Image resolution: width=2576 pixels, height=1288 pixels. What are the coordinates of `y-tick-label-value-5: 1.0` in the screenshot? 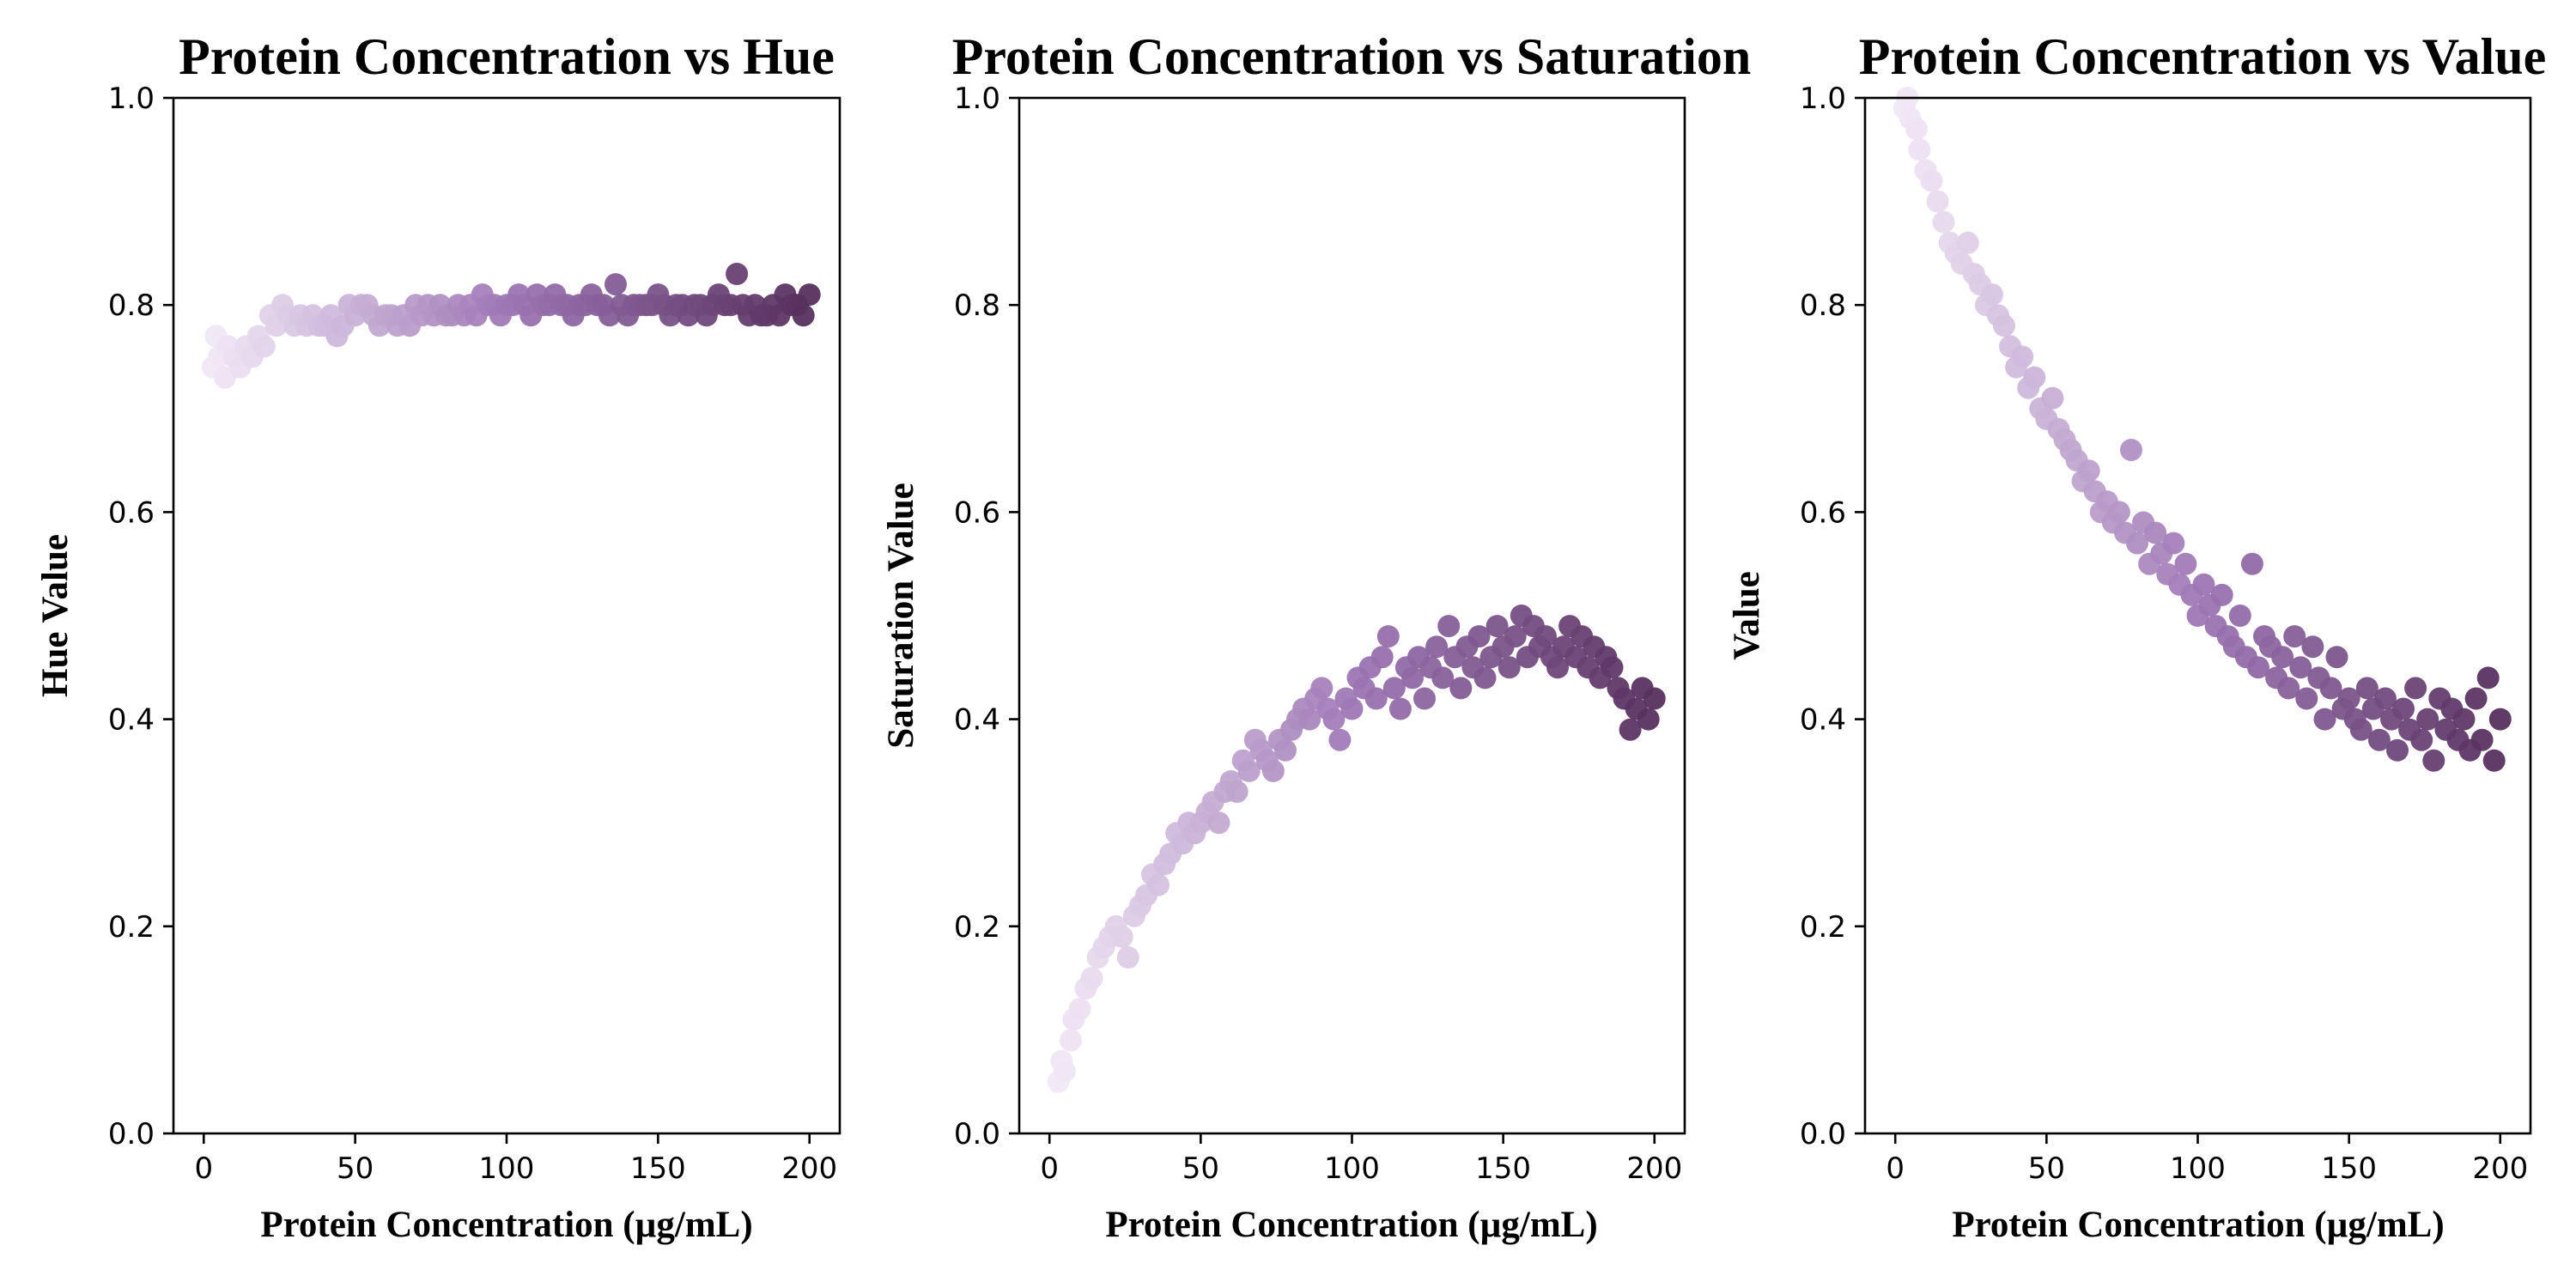 It's located at (1823, 99).